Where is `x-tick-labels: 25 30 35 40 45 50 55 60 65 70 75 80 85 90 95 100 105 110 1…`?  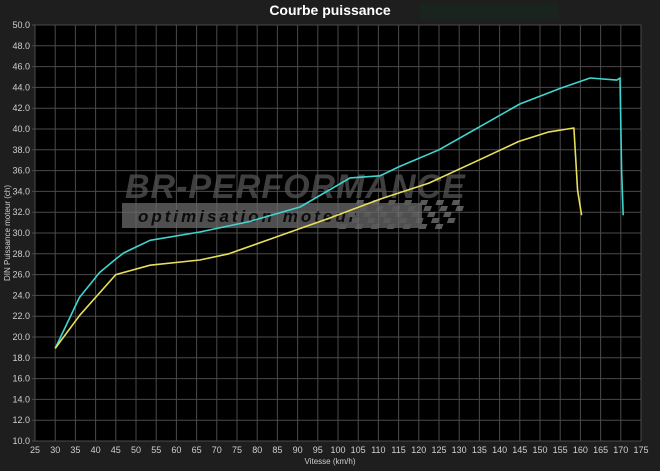
x-tick-labels: 25 30 35 40 45 50 55 60 65 70 75 80 85 90 95 100 105 110 1… is located at coordinates (339, 450).